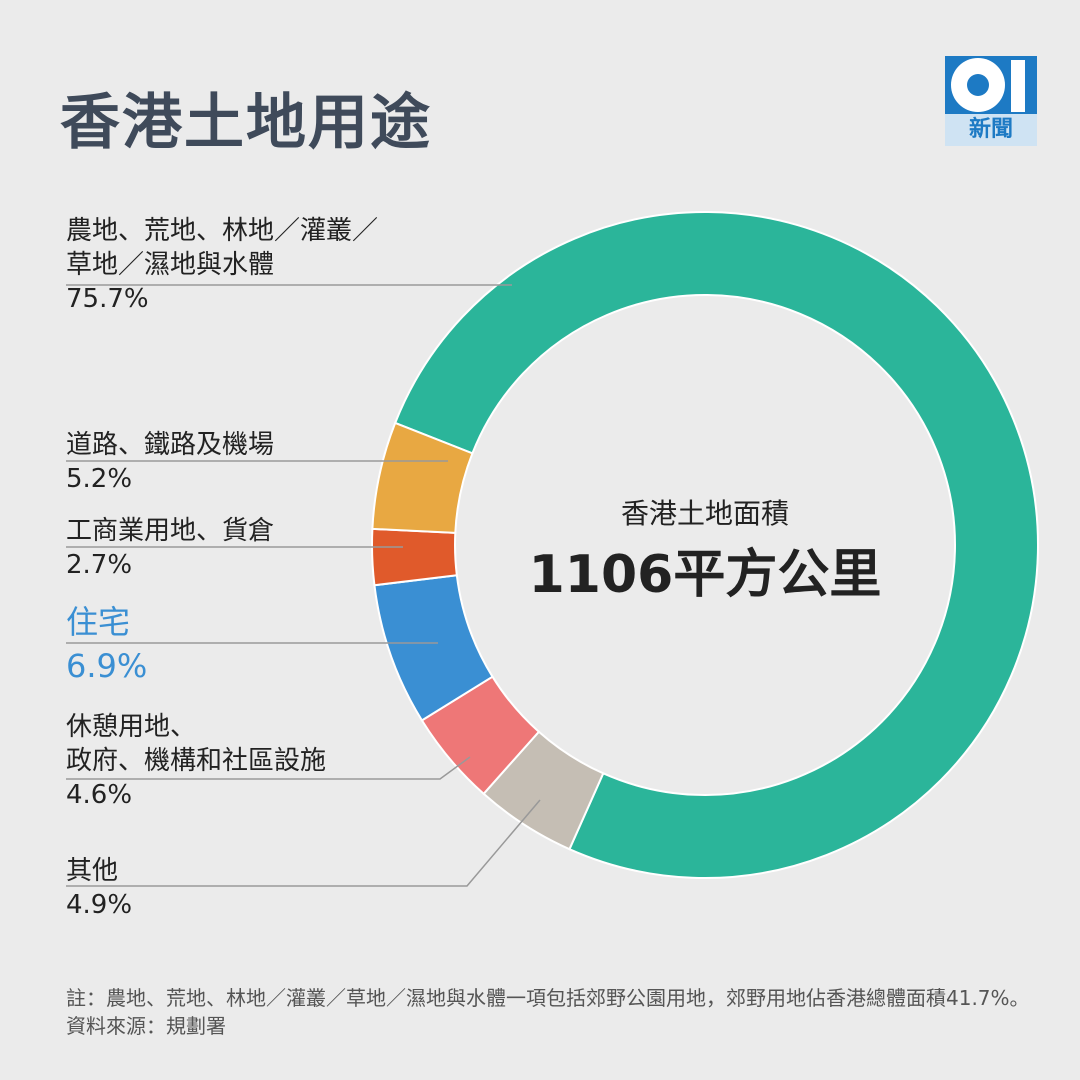 Image resolution: width=1080 pixels, height=1080 pixels. Describe the element at coordinates (704, 513) in the screenshot. I see `center-label: 香港土地面積` at that location.